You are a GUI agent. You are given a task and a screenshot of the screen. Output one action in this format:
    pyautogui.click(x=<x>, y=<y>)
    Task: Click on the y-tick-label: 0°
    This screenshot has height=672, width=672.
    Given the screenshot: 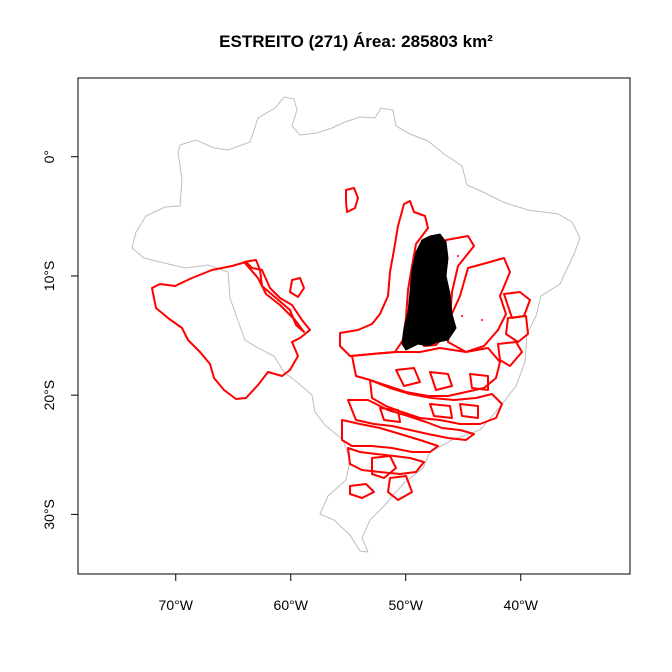 What is the action you would take?
    pyautogui.click(x=49, y=156)
    